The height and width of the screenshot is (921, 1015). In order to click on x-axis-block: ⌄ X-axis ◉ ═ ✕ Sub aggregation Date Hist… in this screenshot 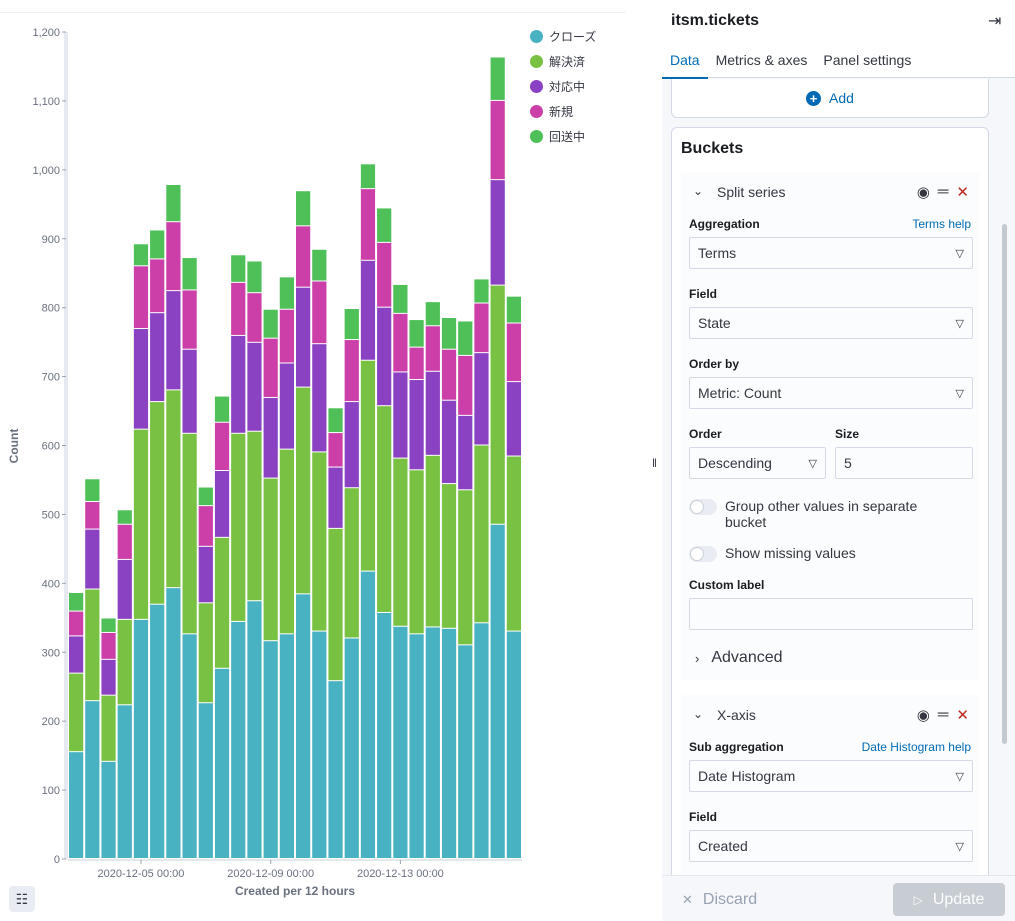, I will do `click(830, 785)`.